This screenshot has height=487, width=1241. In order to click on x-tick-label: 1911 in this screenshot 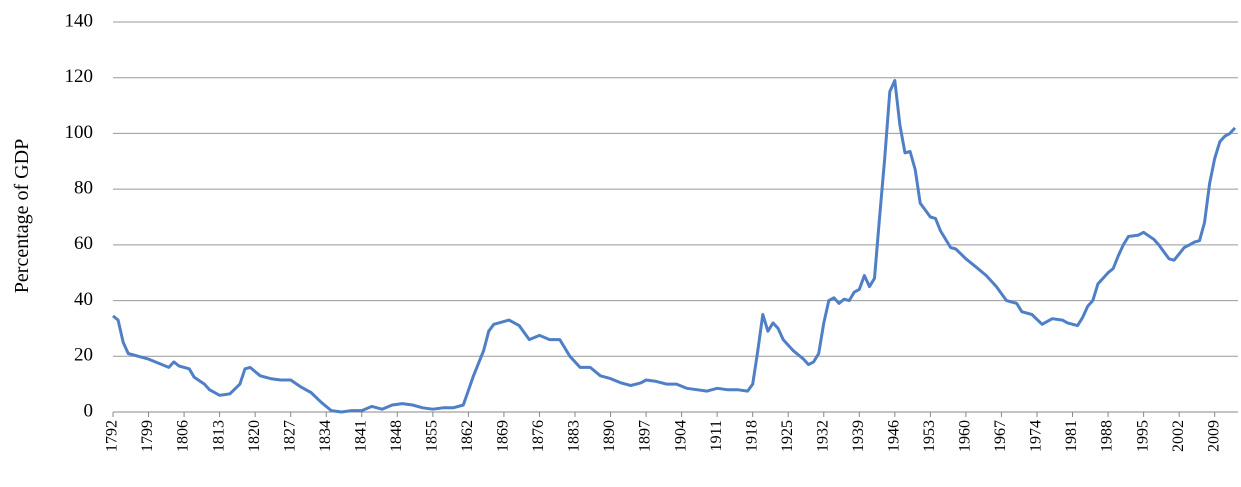, I will do `click(716, 435)`.